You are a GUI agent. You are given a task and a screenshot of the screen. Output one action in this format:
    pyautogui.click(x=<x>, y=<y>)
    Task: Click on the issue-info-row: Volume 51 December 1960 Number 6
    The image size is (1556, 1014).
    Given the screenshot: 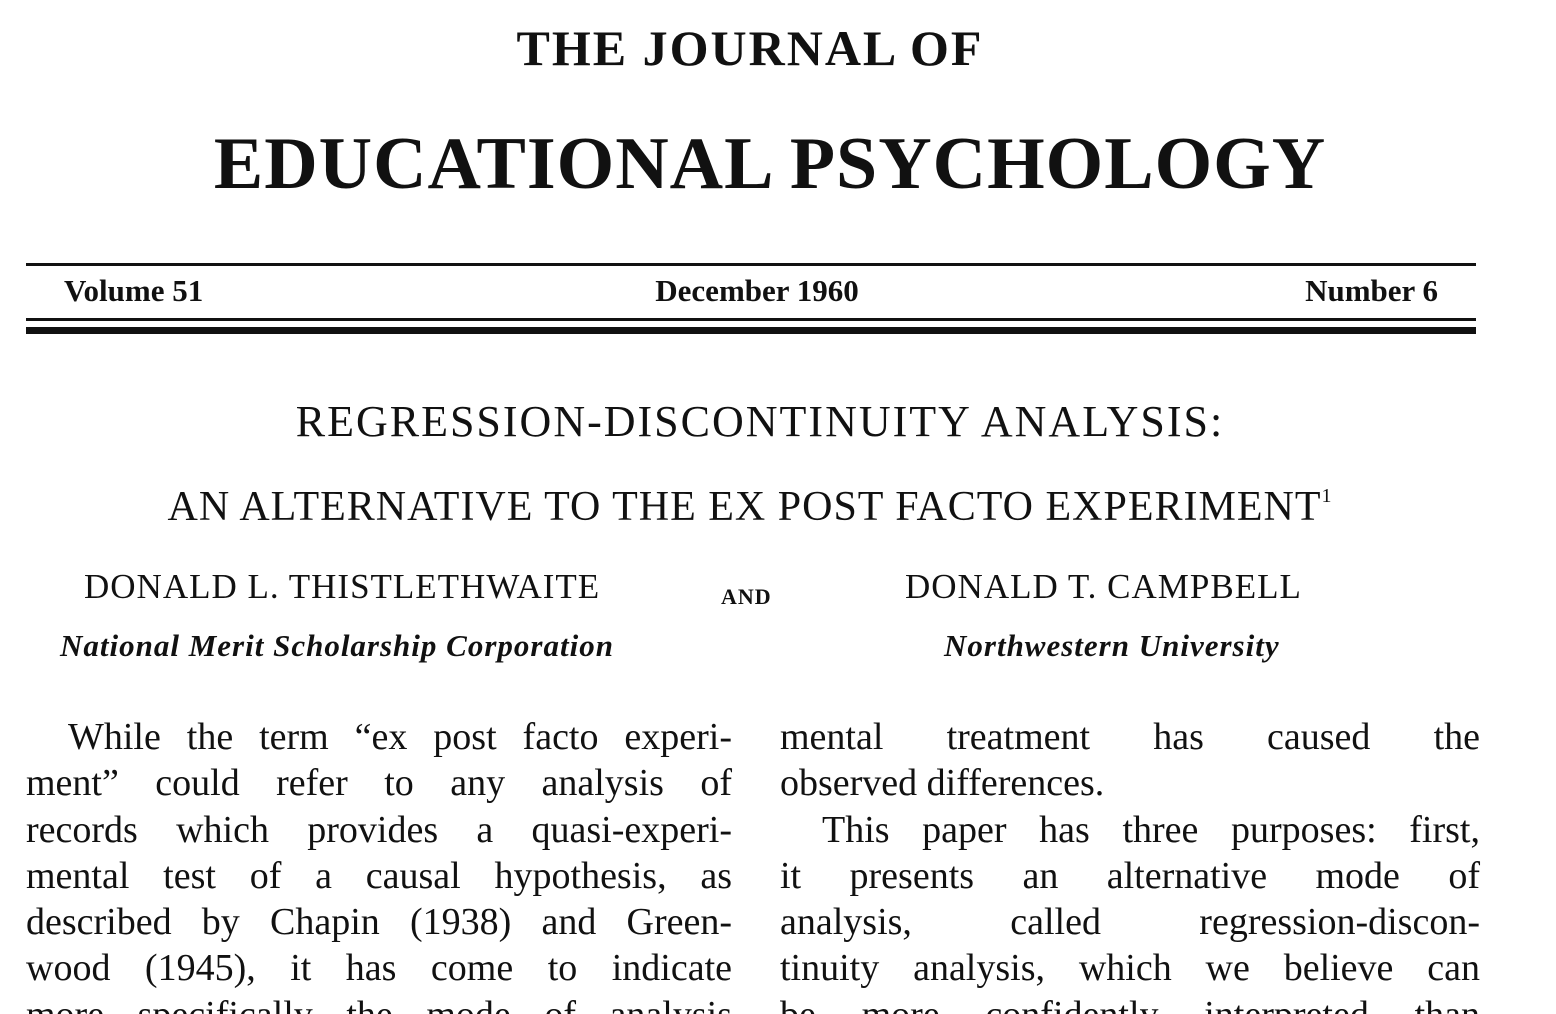 What is the action you would take?
    pyautogui.click(x=751, y=292)
    